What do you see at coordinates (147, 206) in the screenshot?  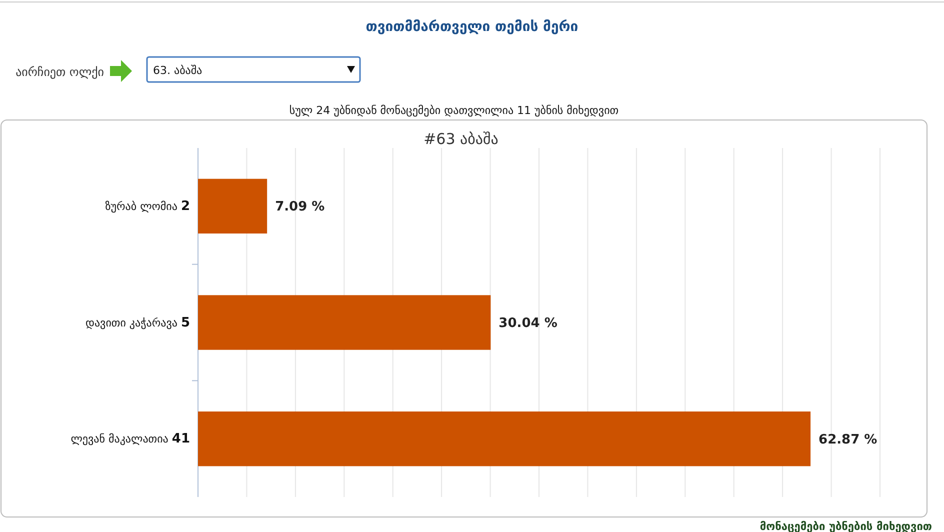 I see `y-tick-label: ზურაბ ლომია 2` at bounding box center [147, 206].